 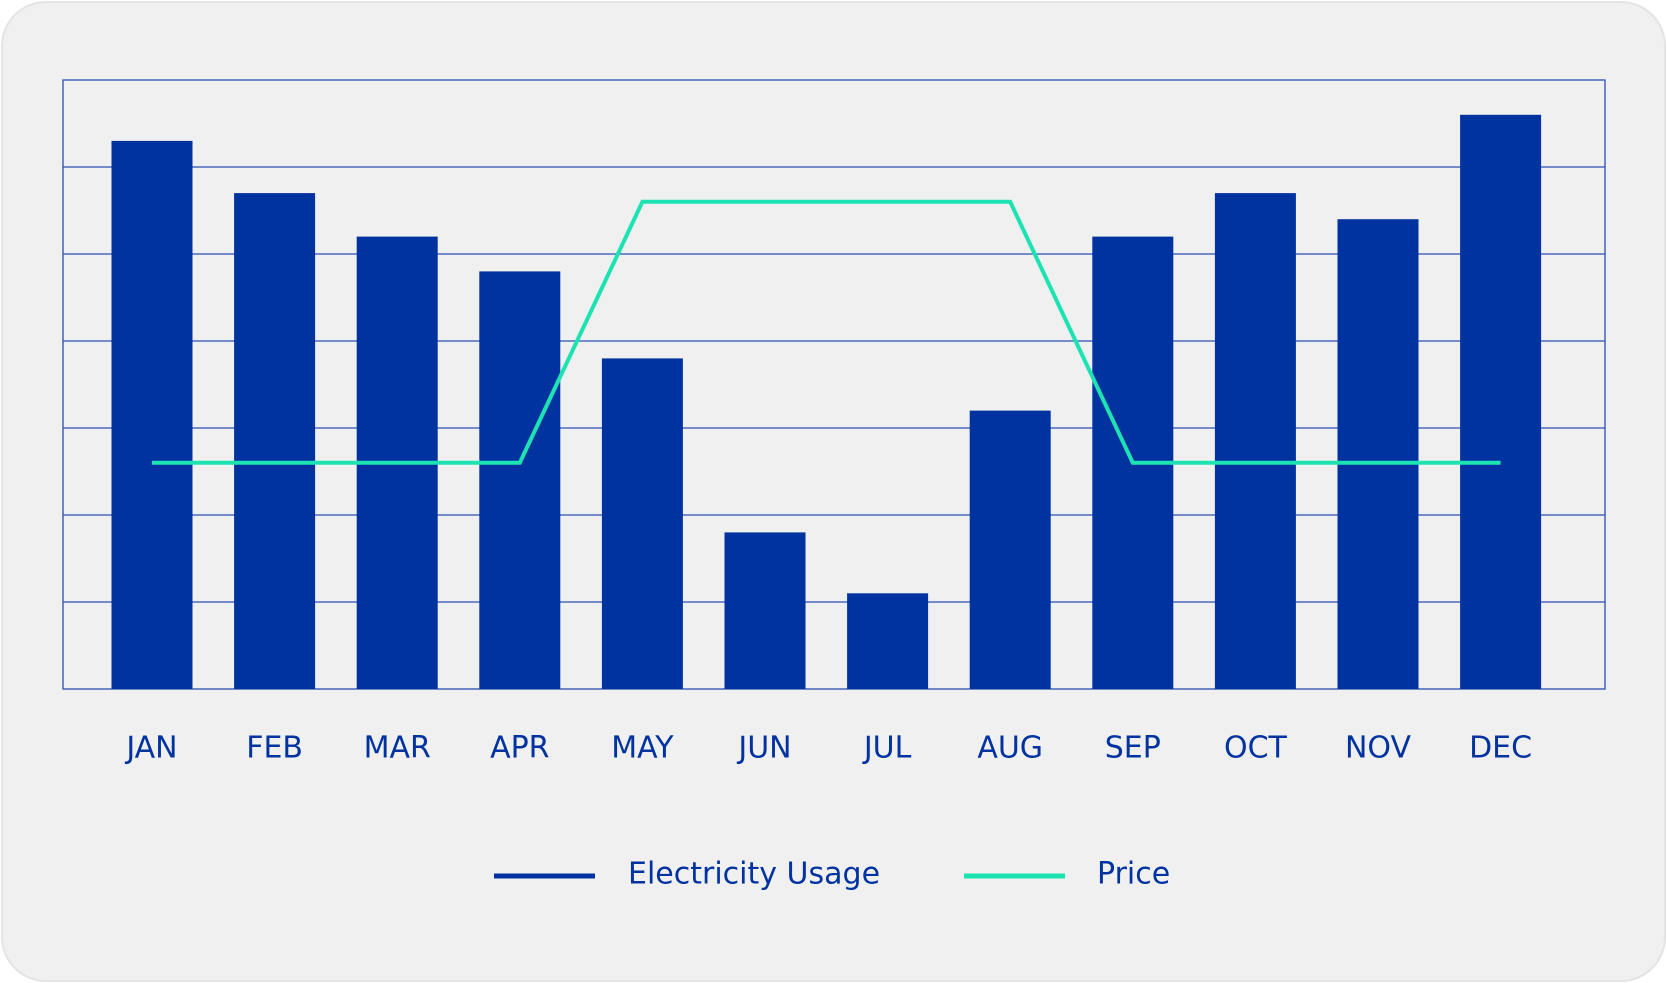 What do you see at coordinates (1133, 748) in the screenshot?
I see `x-tick-label: SEP` at bounding box center [1133, 748].